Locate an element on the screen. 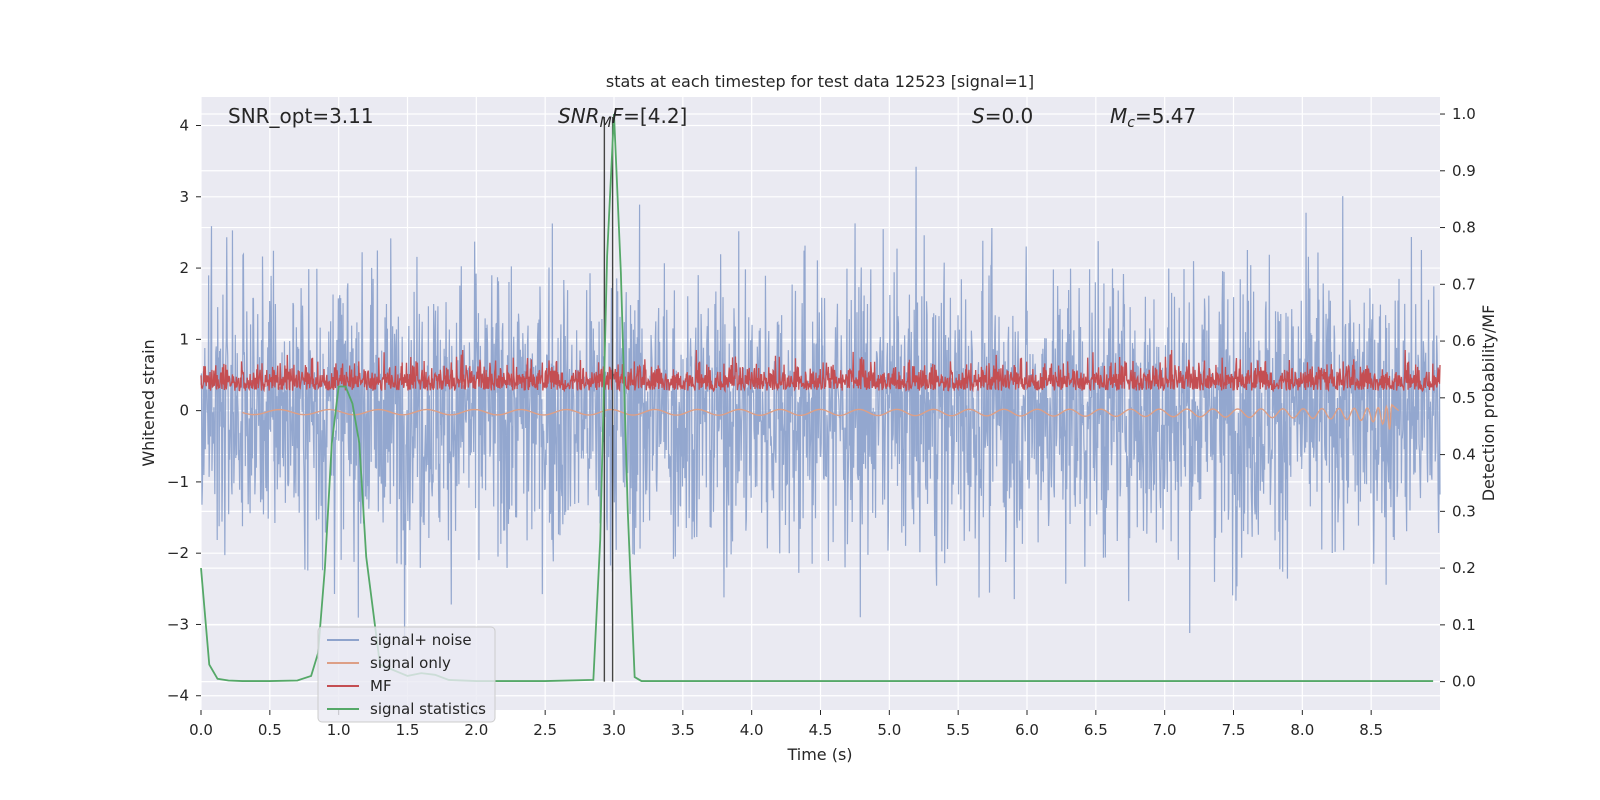 The image size is (1600, 800). y-tick-label: 1 is located at coordinates (184, 339).